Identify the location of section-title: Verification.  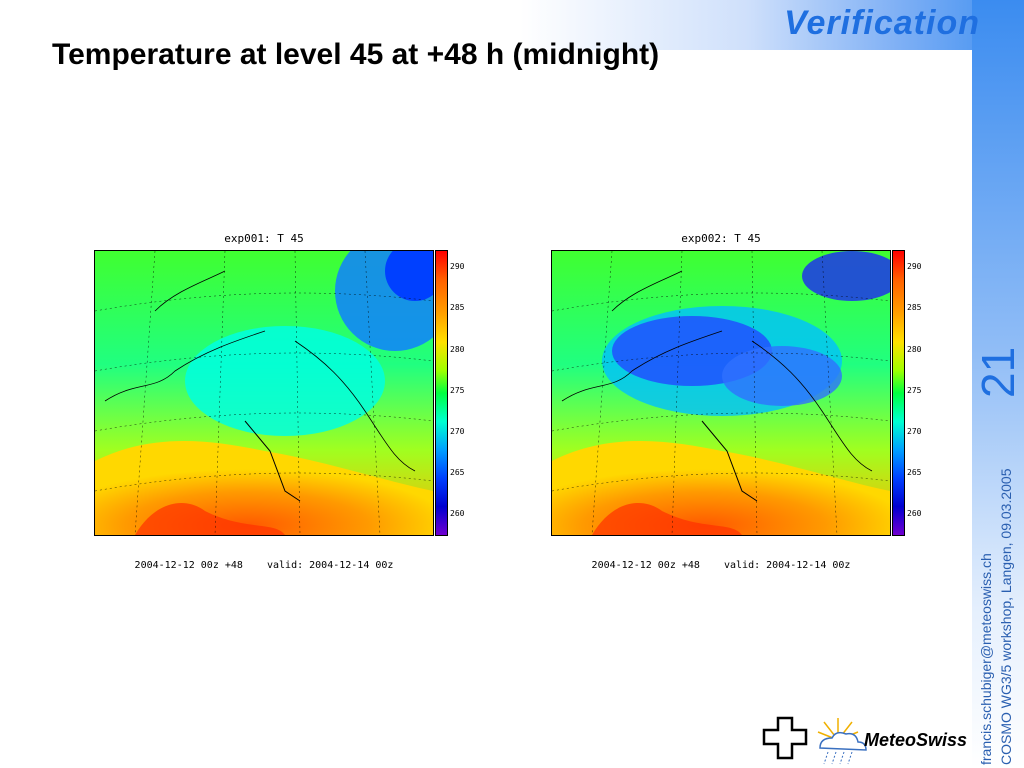
(882, 23).